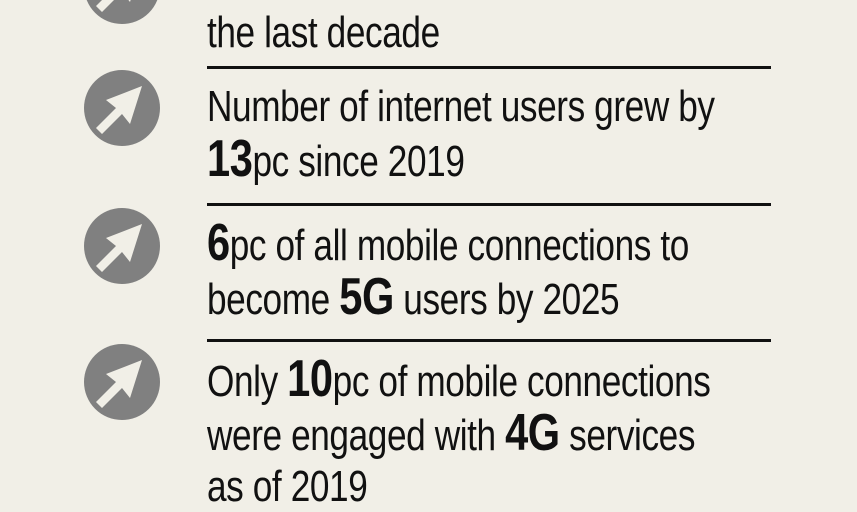 This screenshot has height=512, width=857. I want to click on item-2-line-1: Number of internet users grew by, so click(461, 106).